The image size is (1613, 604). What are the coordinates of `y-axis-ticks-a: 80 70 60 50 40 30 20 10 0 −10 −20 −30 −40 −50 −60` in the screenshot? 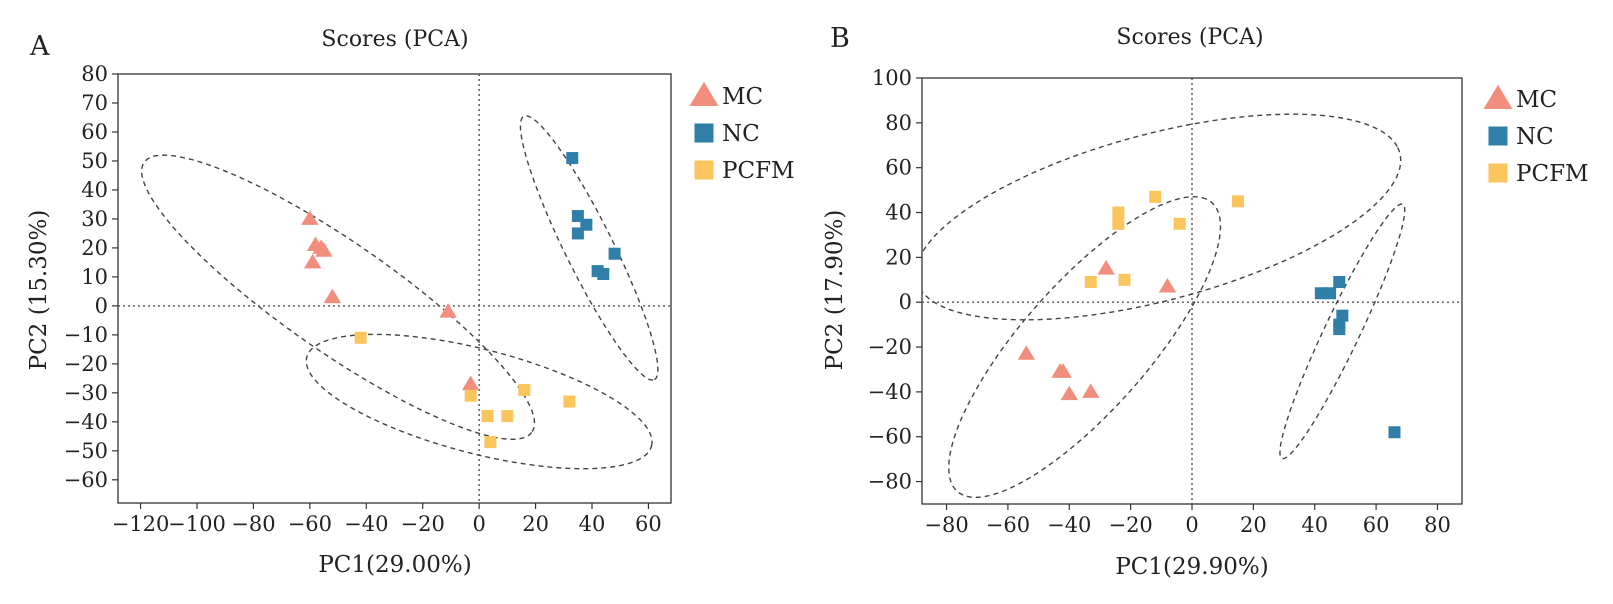 It's located at (91, 277).